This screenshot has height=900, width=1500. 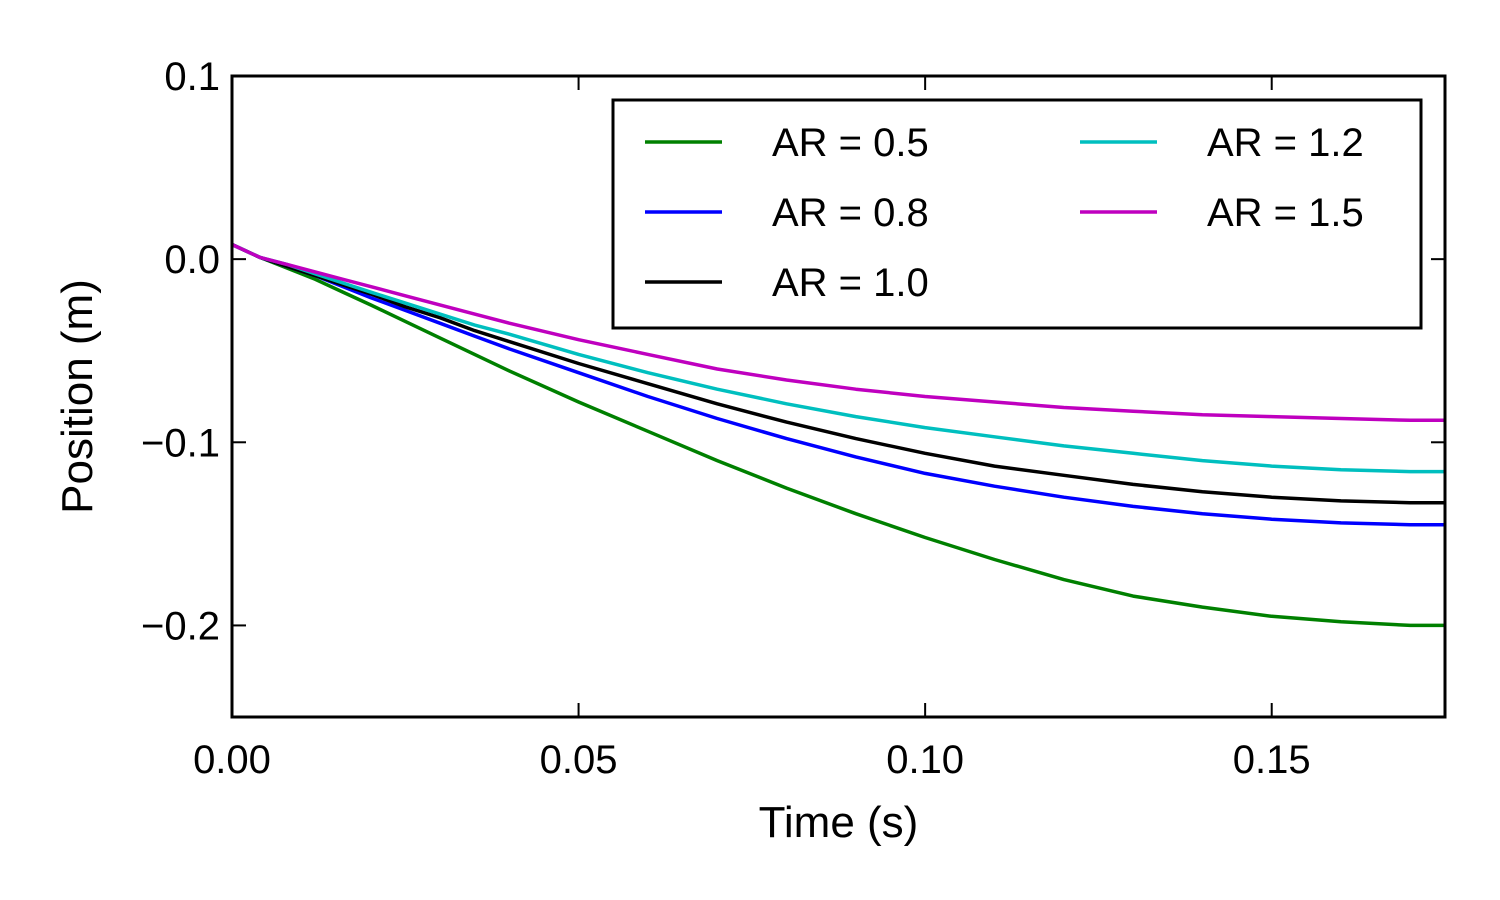 I want to click on x-tick-label: 0.05, so click(x=579, y=760).